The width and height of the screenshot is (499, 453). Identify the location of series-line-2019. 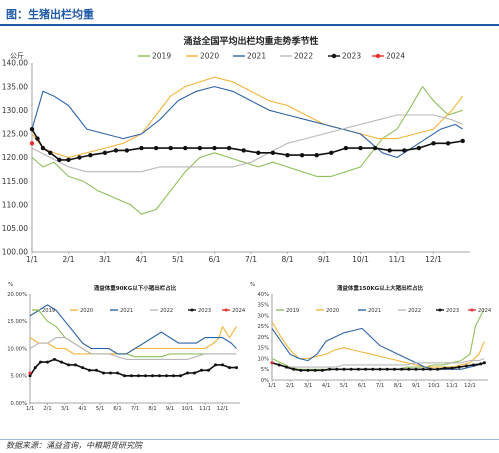
(378, 339).